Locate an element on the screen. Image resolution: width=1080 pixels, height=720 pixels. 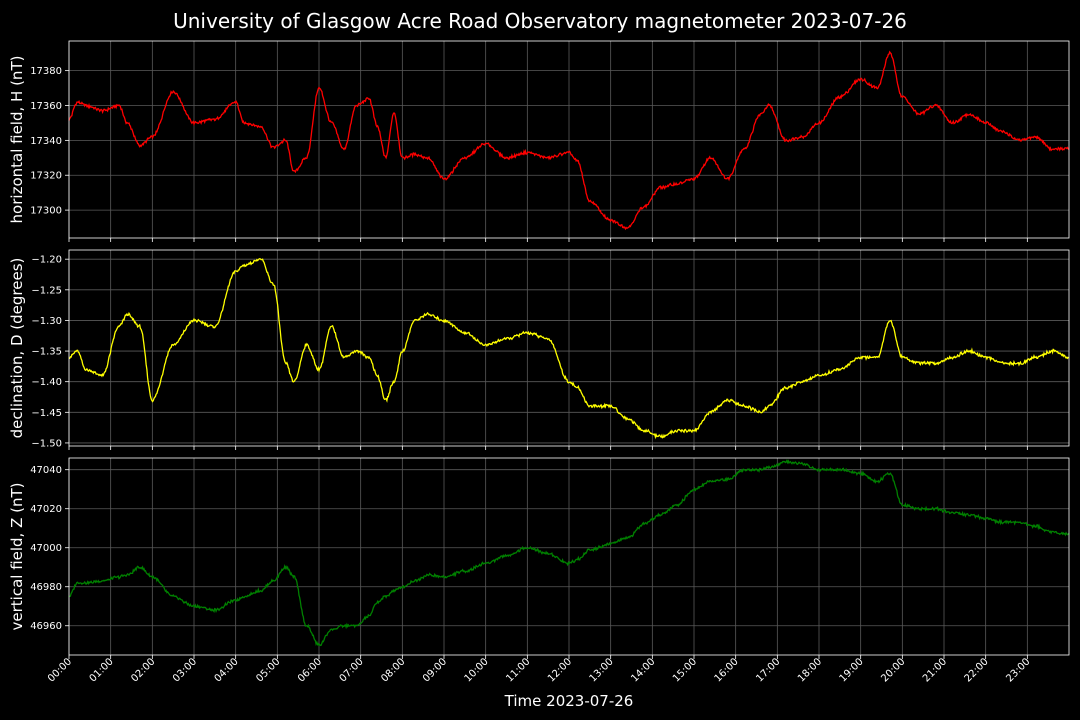
x-tick-label: 00:00 is located at coordinates (60, 670).